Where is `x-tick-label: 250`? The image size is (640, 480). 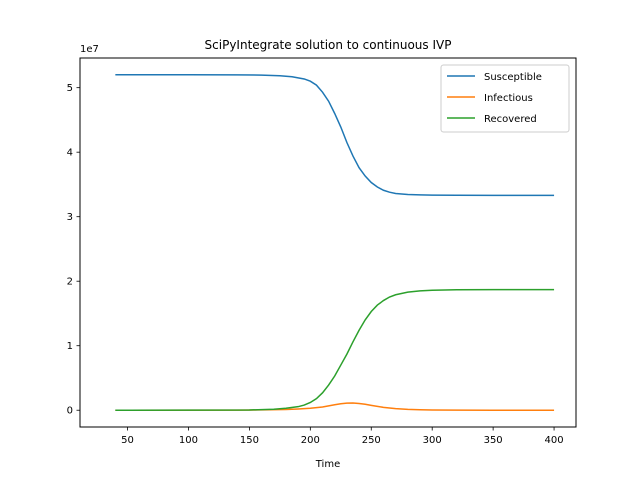 x-tick-label: 250 is located at coordinates (371, 440).